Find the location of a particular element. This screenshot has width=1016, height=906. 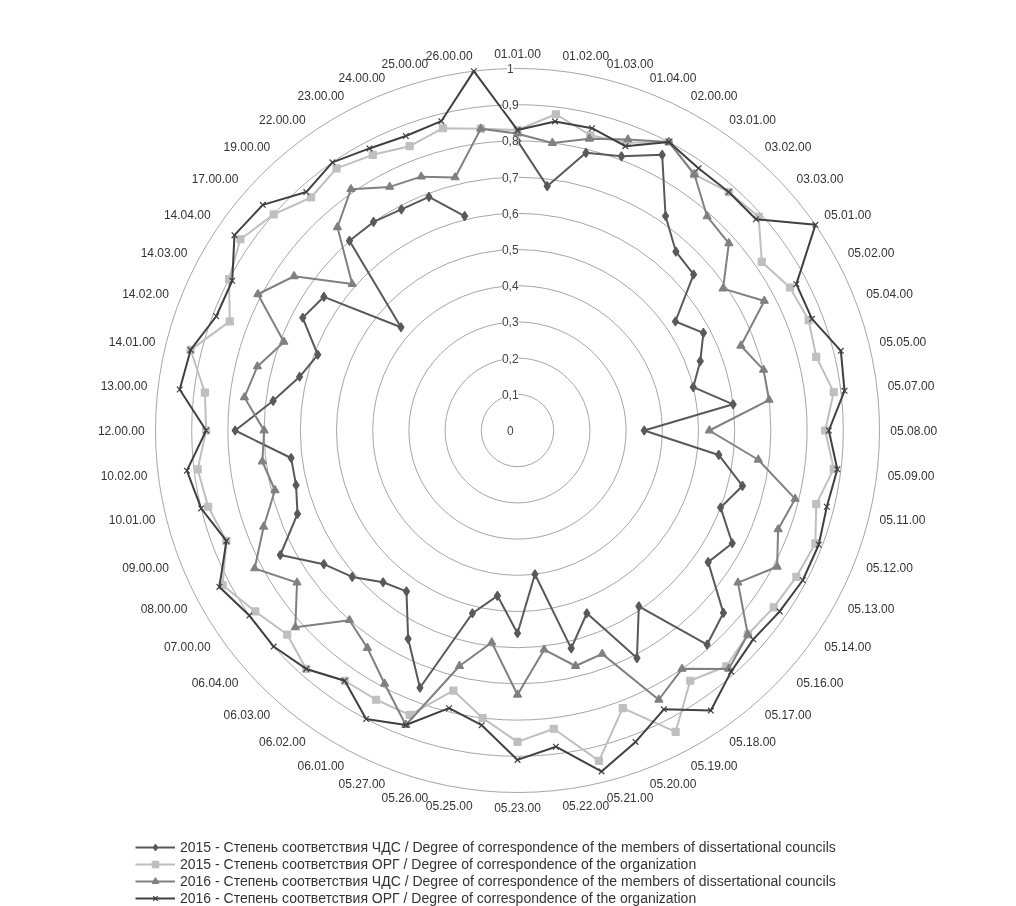

spoke-label: 01.01.00 is located at coordinates (518, 53).